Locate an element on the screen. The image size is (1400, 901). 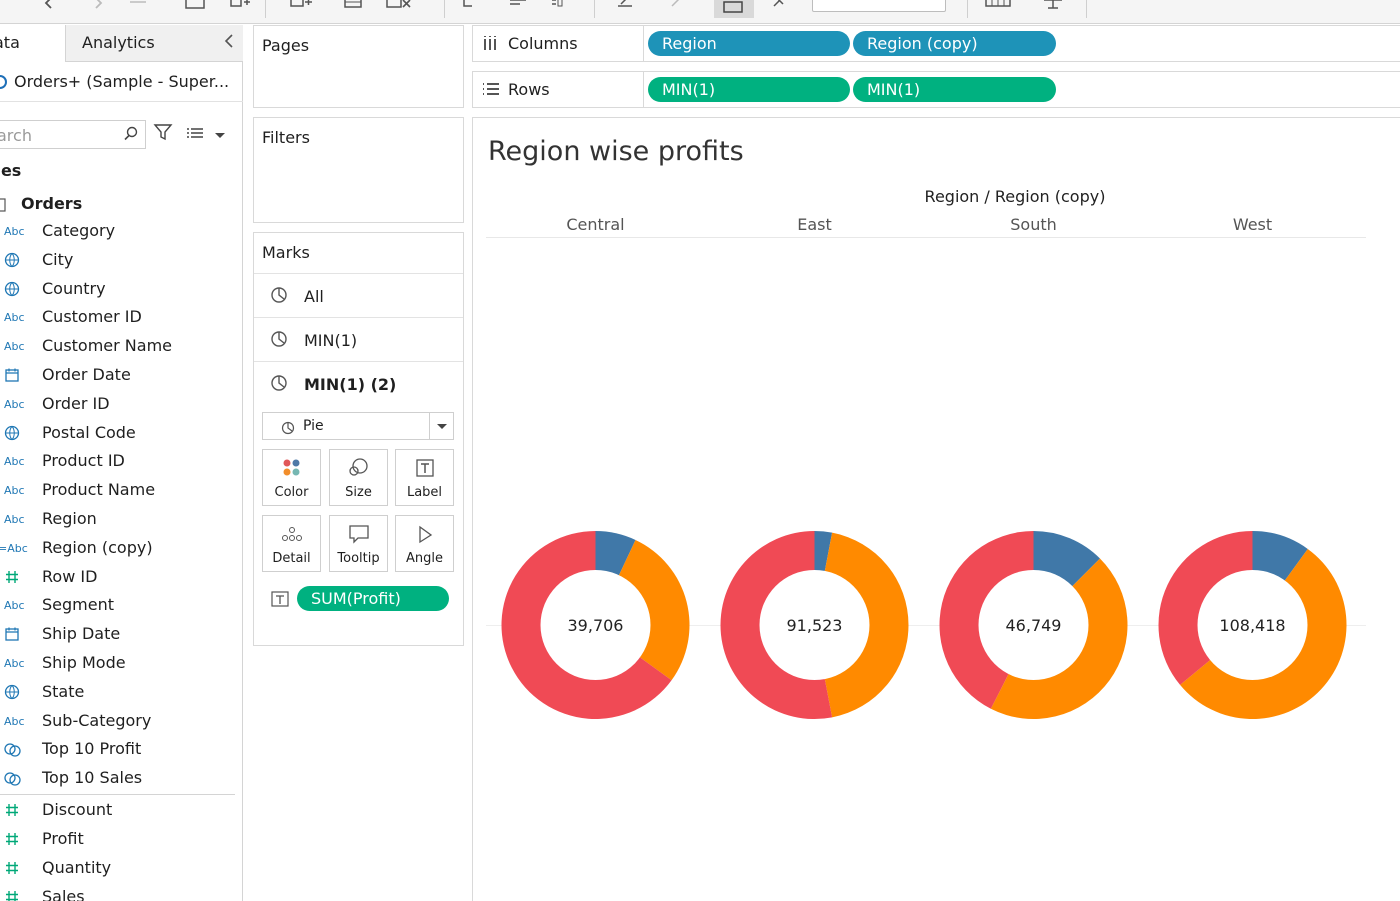
region-copy-pill: Region (copy) is located at coordinates (954, 43).